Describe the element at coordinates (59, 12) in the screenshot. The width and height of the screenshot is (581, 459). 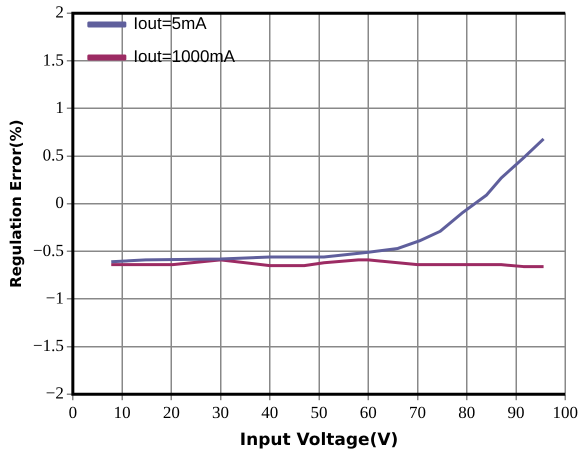
I see `y-tick-label: 2` at that location.